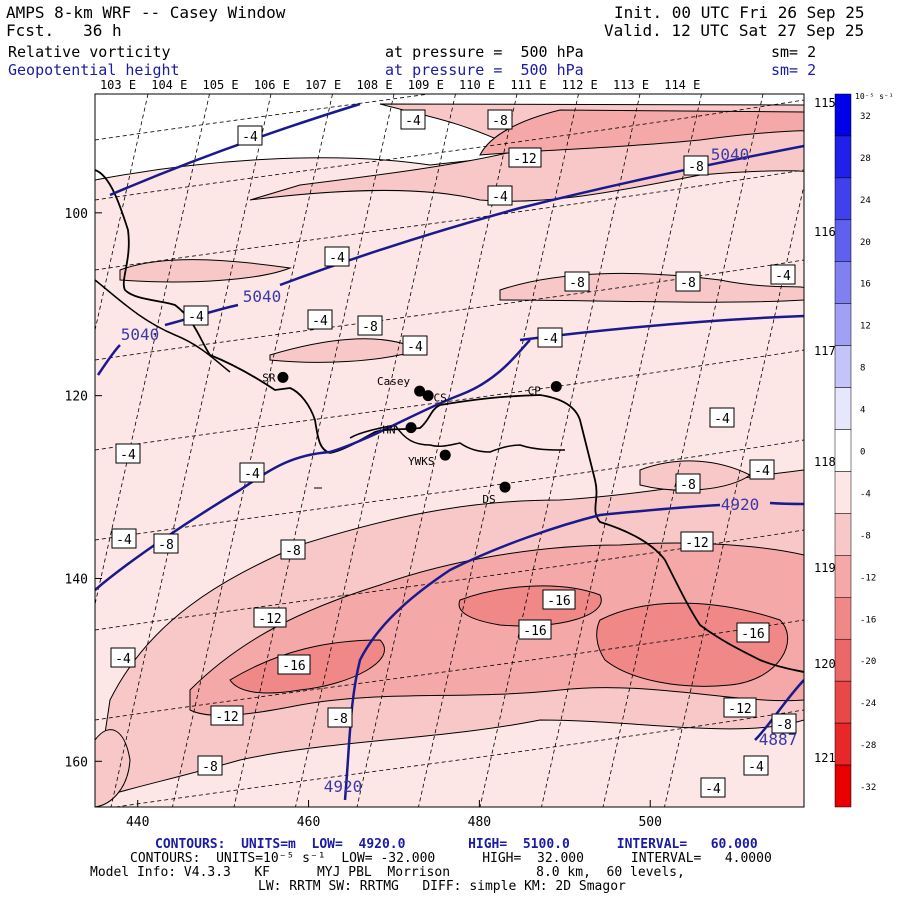 The height and width of the screenshot is (900, 900). I want to click on colorbar-tick-label: 32, so click(865, 117).